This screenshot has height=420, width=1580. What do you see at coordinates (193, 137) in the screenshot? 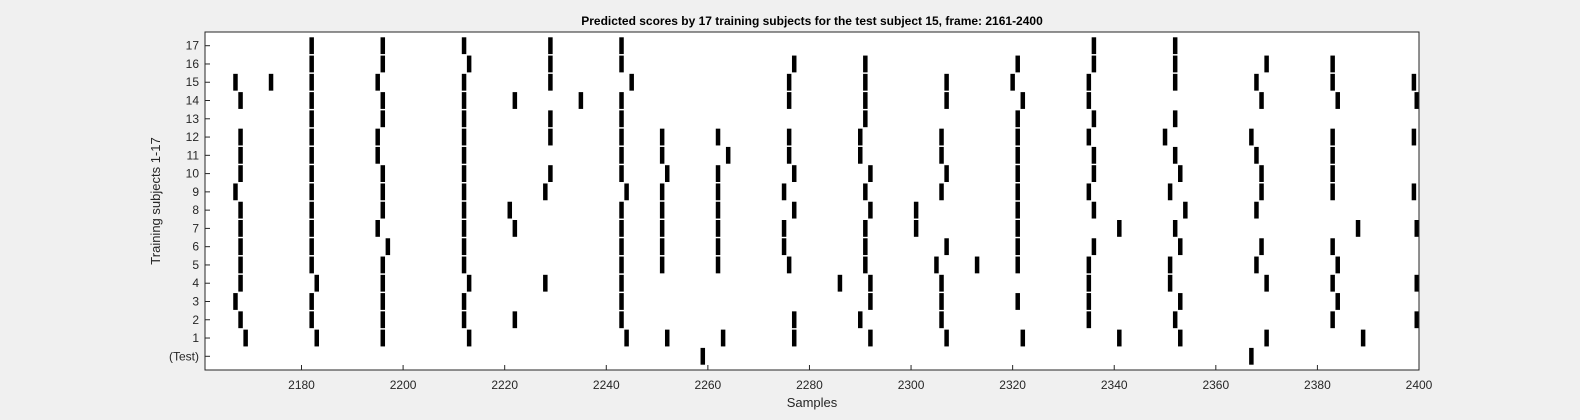
I see `y-tick-label: 12` at bounding box center [193, 137].